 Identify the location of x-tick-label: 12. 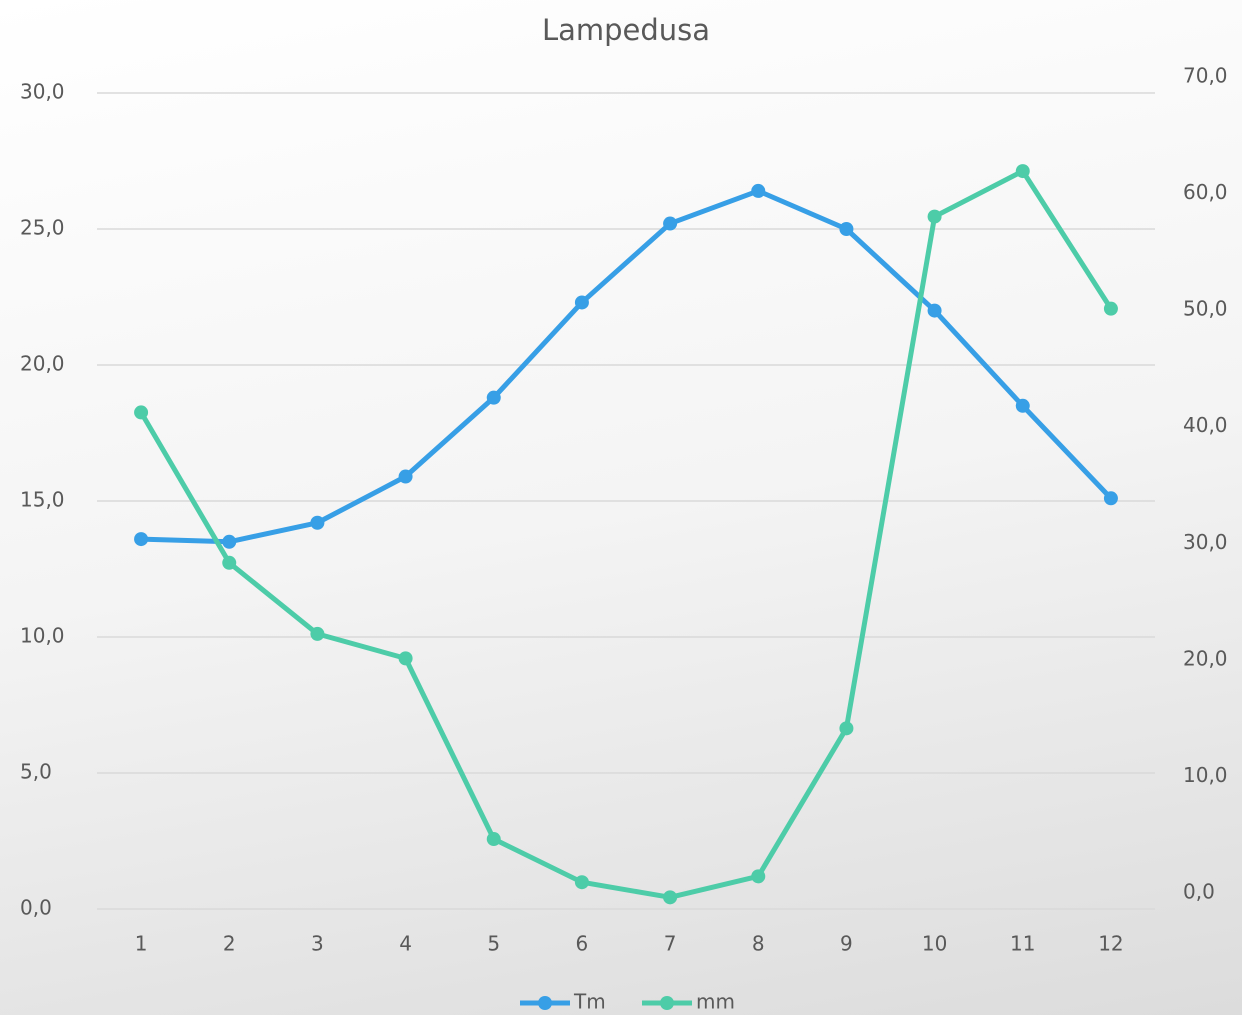
(1110, 944).